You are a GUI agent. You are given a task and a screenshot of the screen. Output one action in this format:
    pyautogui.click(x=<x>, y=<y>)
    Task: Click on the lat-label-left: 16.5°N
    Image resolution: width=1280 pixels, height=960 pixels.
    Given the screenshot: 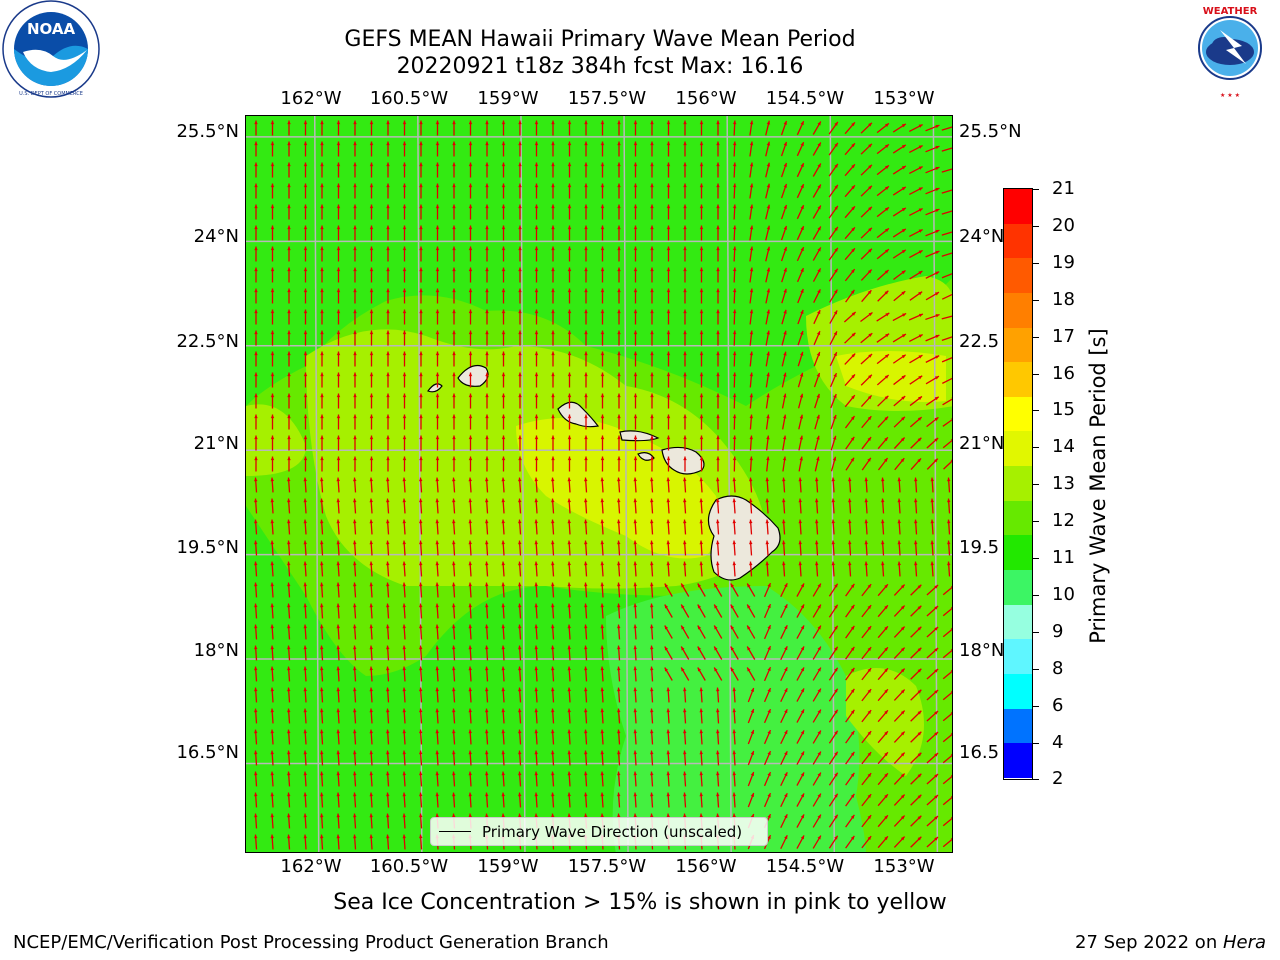 What is the action you would take?
    pyautogui.click(x=207, y=752)
    